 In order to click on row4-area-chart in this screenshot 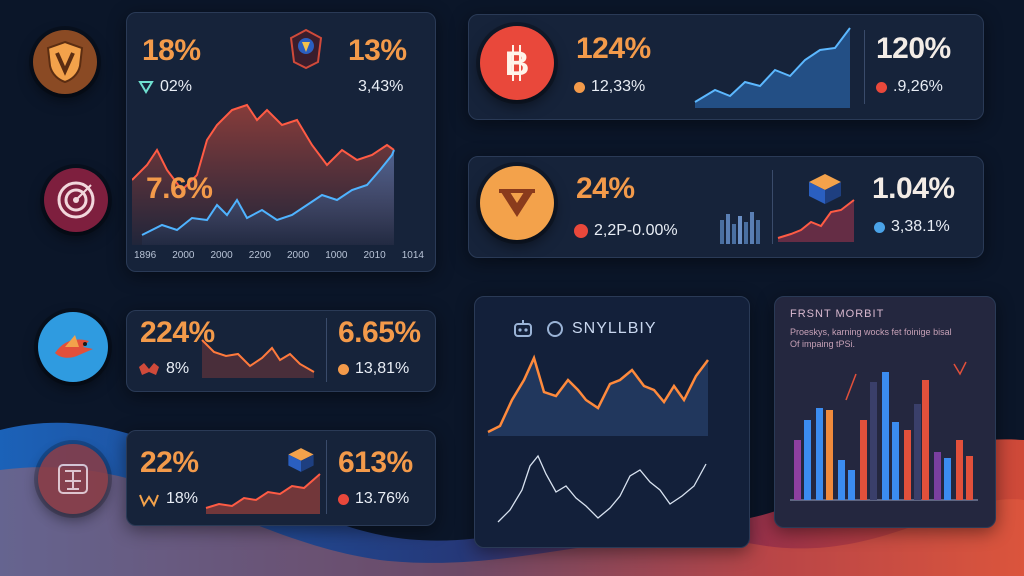, I will do `click(263, 493)`.